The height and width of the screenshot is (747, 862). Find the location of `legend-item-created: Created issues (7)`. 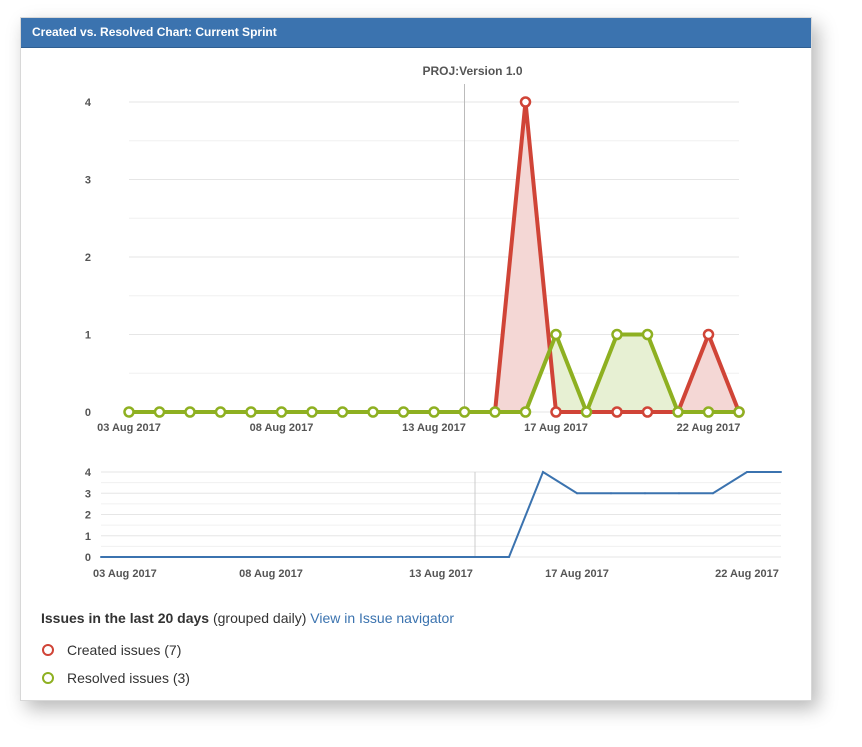

legend-item-created: Created issues (7) is located at coordinates (247, 650).